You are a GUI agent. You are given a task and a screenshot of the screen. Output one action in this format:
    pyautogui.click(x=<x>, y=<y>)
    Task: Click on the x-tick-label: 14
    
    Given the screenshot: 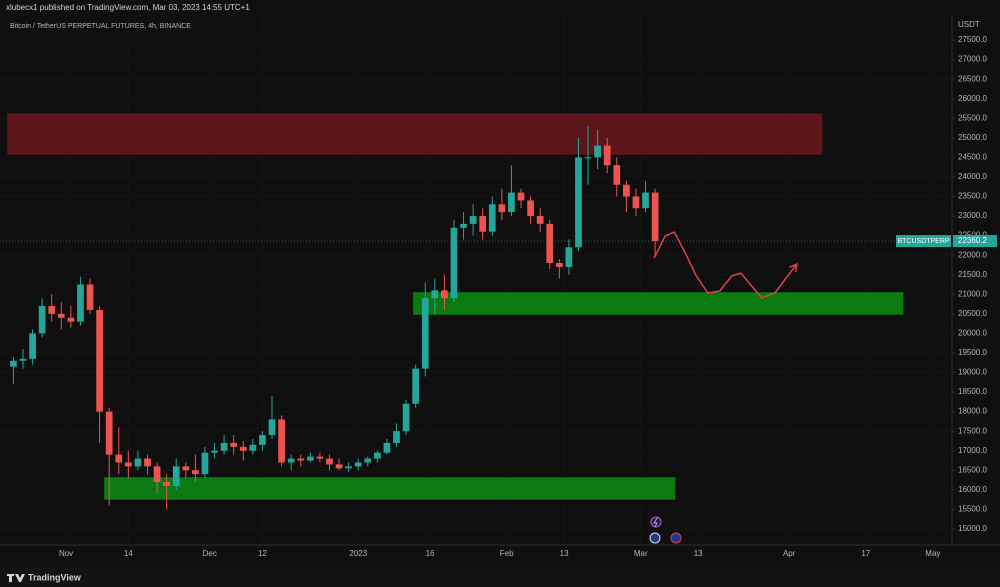 What is the action you would take?
    pyautogui.click(x=128, y=553)
    